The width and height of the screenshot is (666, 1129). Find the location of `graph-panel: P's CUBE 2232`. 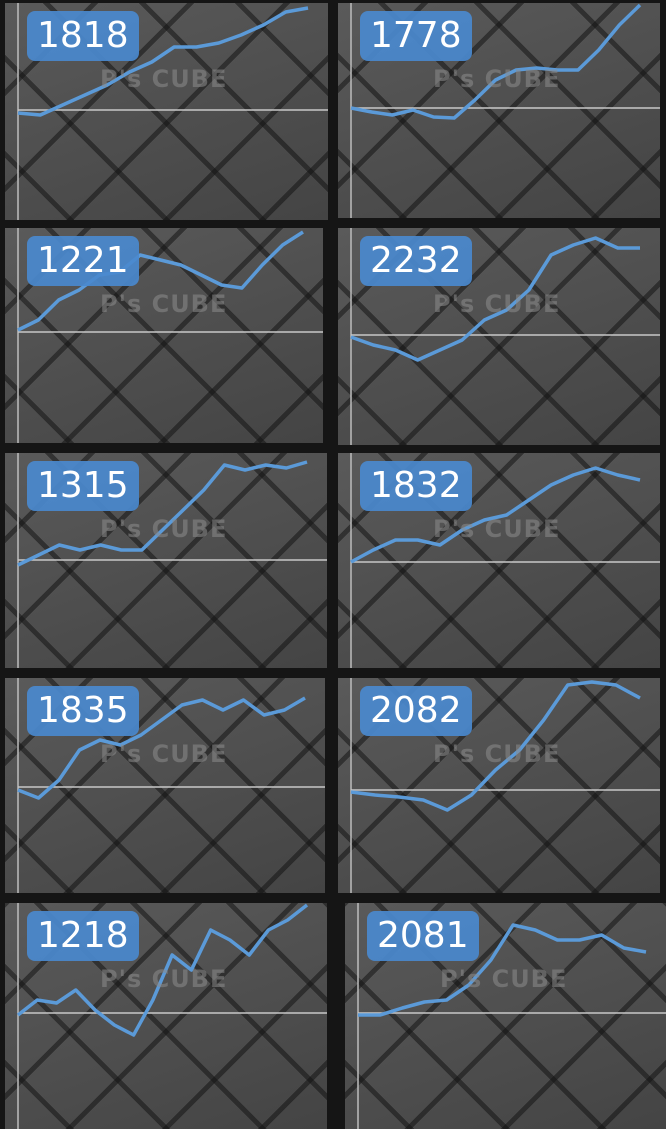

graph-panel: P's CUBE 2232 is located at coordinates (499, 336).